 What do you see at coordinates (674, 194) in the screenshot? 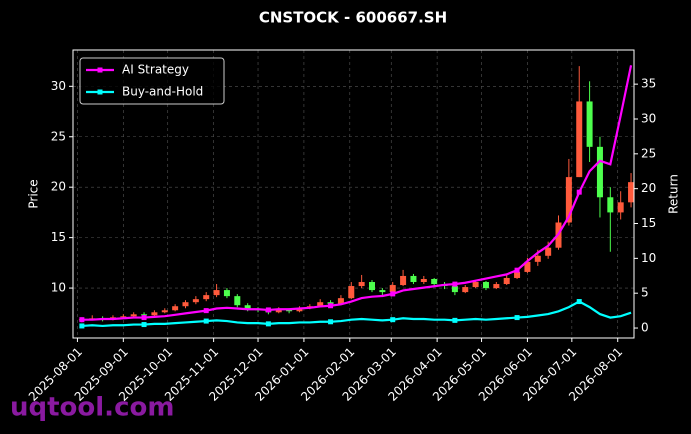
I see `y2-axis-label: Return` at bounding box center [674, 194].